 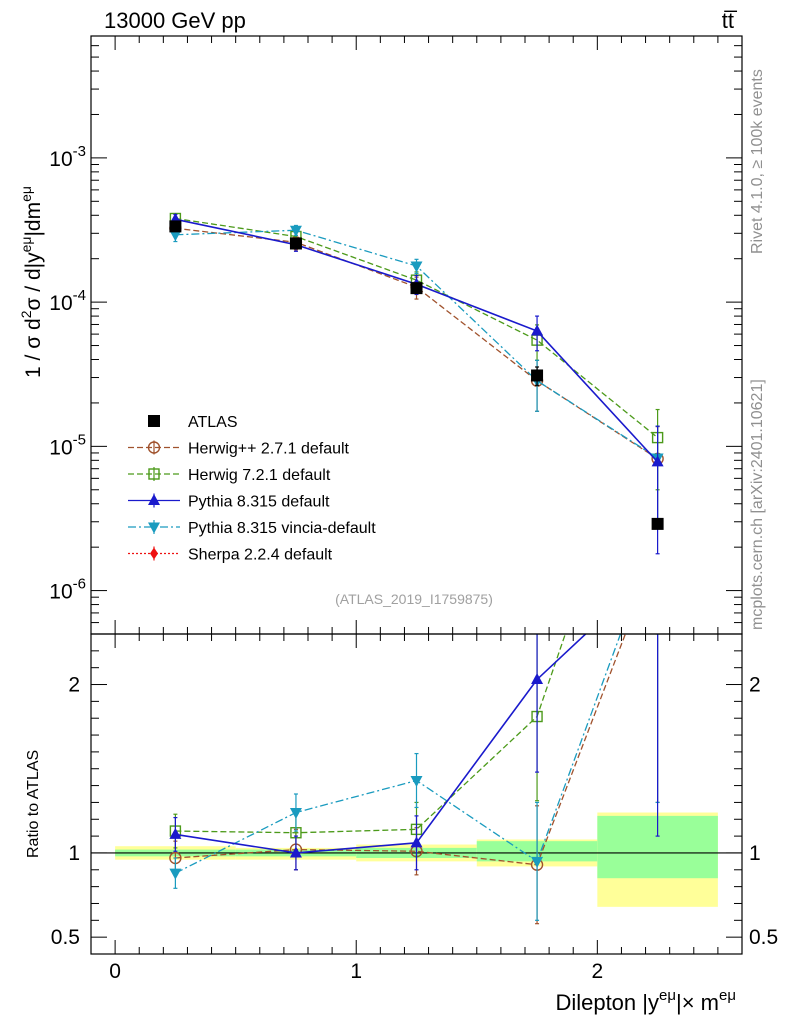 I want to click on ratio-y-tick-label-right: 2, so click(x=755, y=685).